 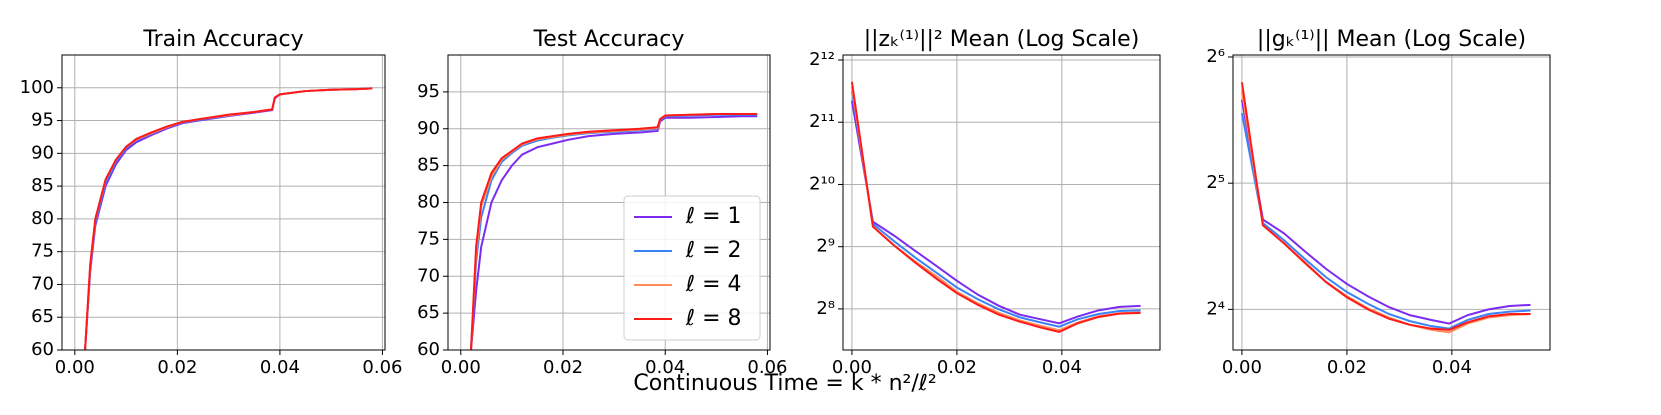 I want to click on y-tick-label: 2⁶, so click(x=1215, y=56).